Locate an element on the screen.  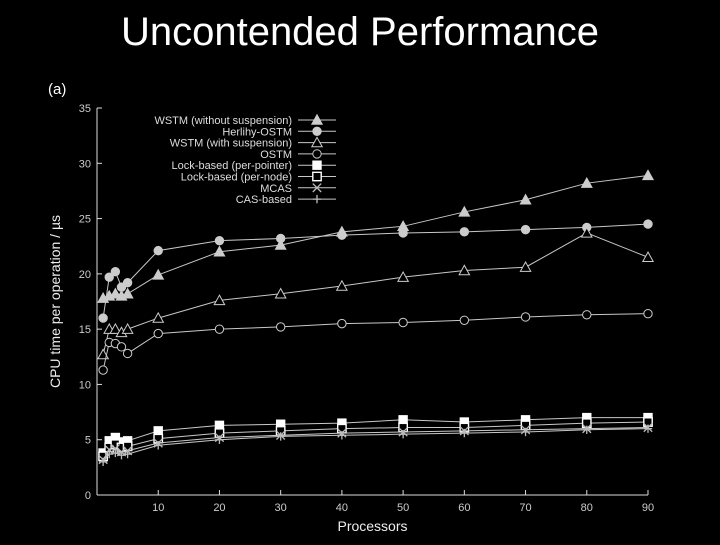
y-tick-label: 20 is located at coordinates (85, 275).